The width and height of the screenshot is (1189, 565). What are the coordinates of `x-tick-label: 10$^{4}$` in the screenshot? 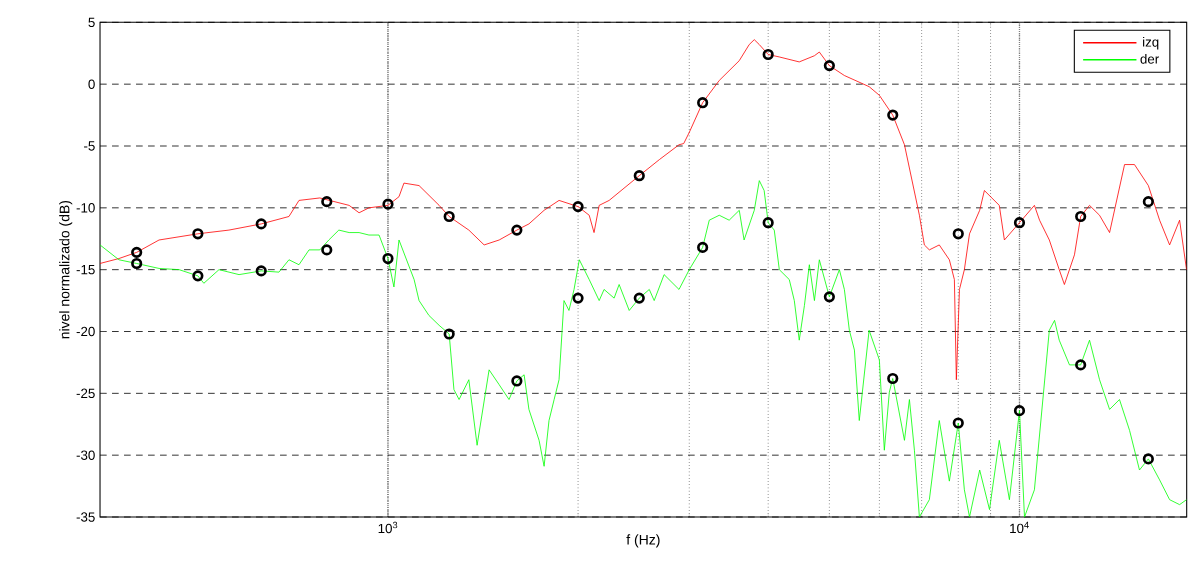 It's located at (1019, 527).